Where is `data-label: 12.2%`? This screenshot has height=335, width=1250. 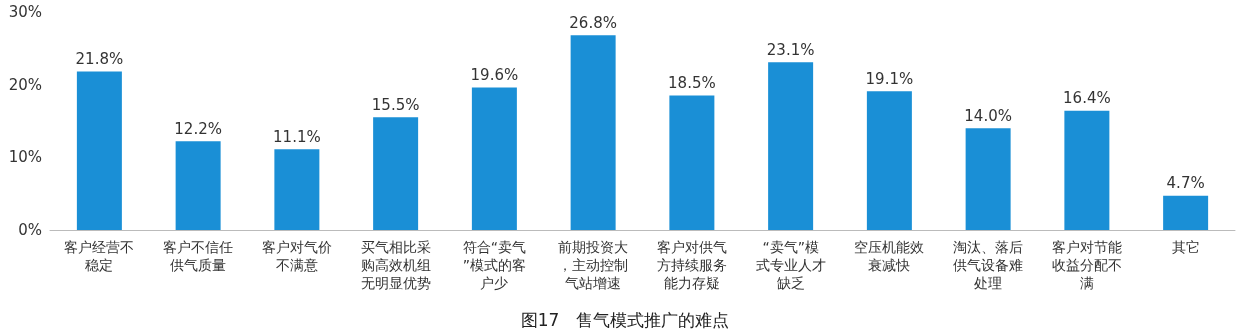
data-label: 12.2% is located at coordinates (198, 128).